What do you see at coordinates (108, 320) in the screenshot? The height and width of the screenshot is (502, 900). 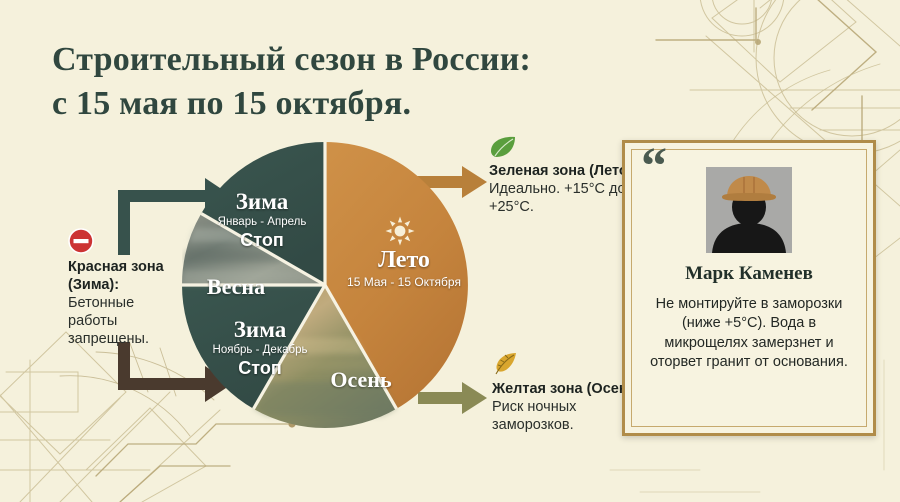 I see `callout-red-body: Бетонные работы запрещены.` at bounding box center [108, 320].